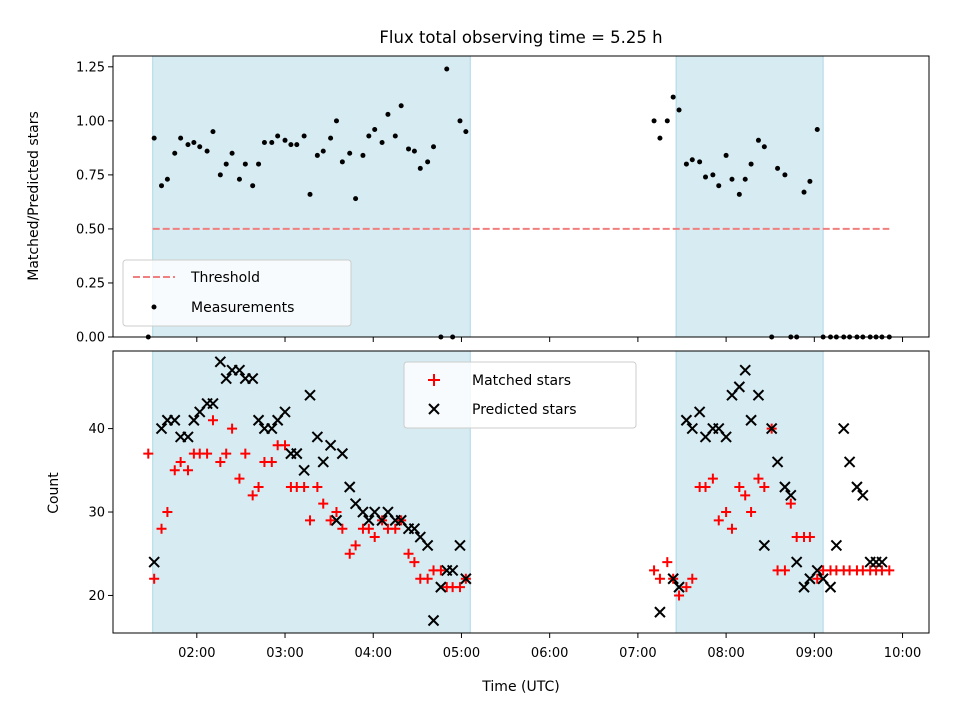 This screenshot has height=720, width=960. I want to click on top-y-tick-label: 1.00, so click(90, 121).